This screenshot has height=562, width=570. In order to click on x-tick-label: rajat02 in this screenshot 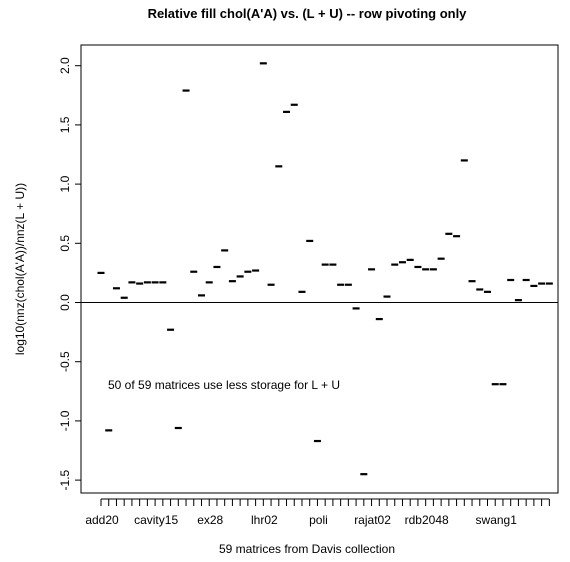, I will do `click(372, 520)`.